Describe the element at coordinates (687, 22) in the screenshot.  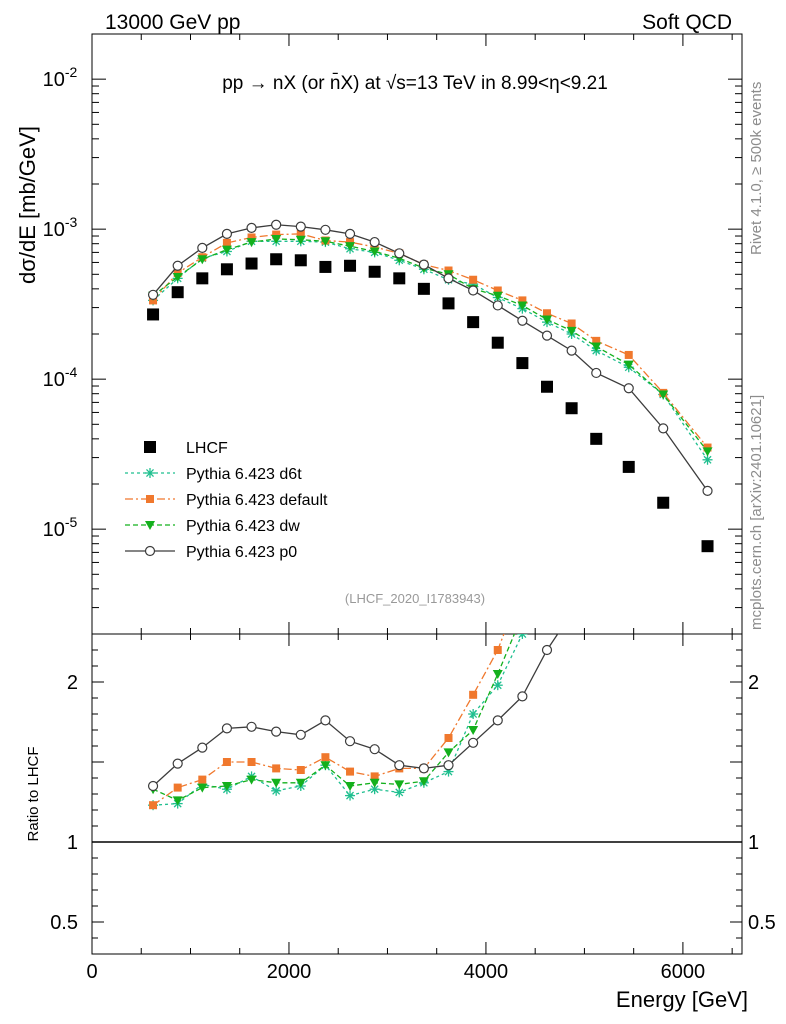
I see `header-right: Soft QCD` at that location.